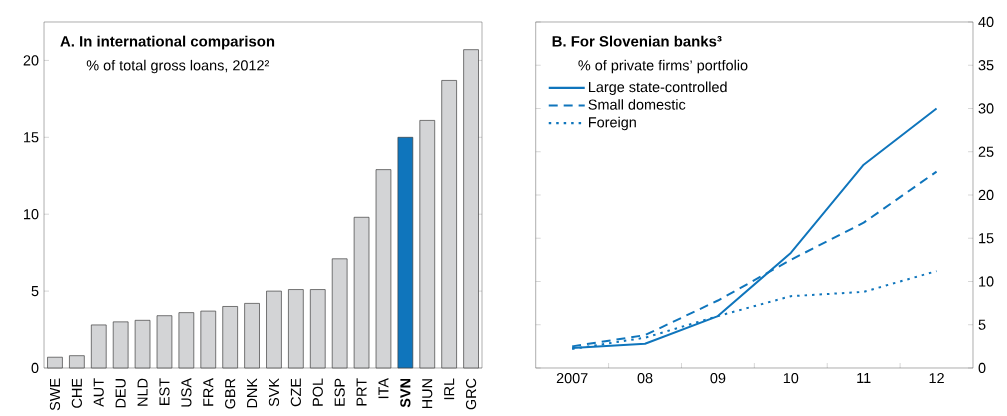  I want to click on x-tick-label: ITA, so click(383, 388).